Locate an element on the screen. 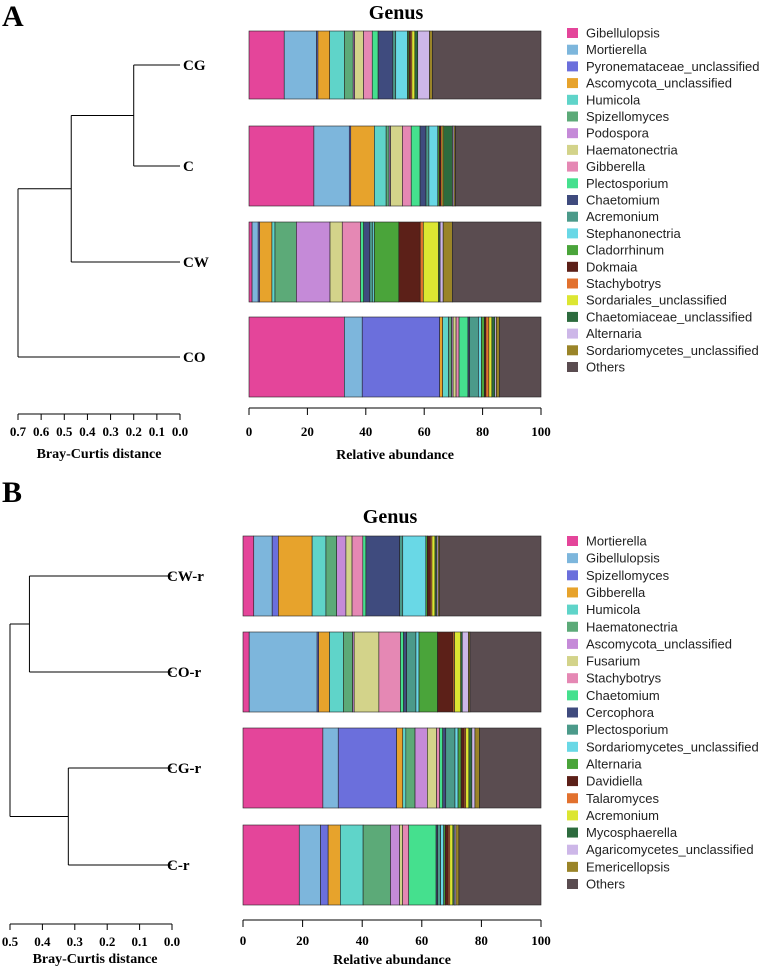 The height and width of the screenshot is (968, 777). bar-segment-CG-r-Ascomycota_unclassified is located at coordinates (421, 768).